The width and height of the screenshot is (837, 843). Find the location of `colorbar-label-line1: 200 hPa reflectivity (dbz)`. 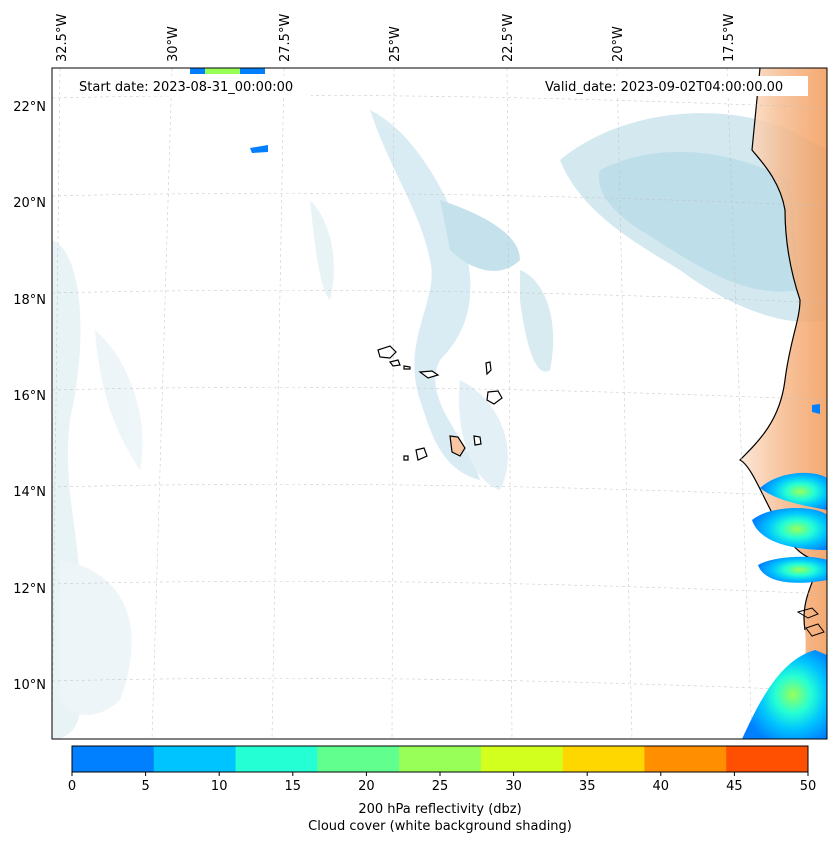

colorbar-label-line1: 200 hPa reflectivity (dbz) is located at coordinates (439, 809).